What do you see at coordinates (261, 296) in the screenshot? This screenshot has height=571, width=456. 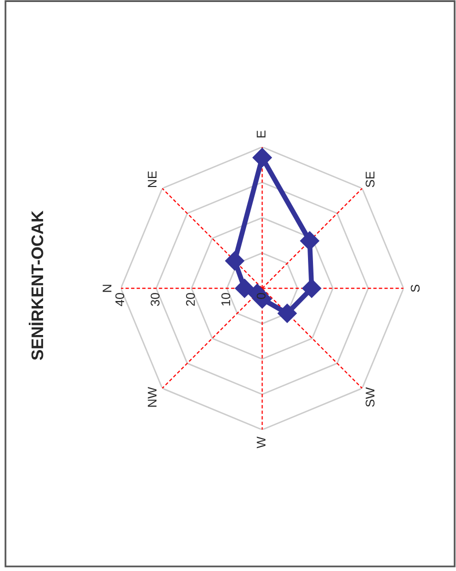 I see `y-tick-label: 0` at bounding box center [261, 296].